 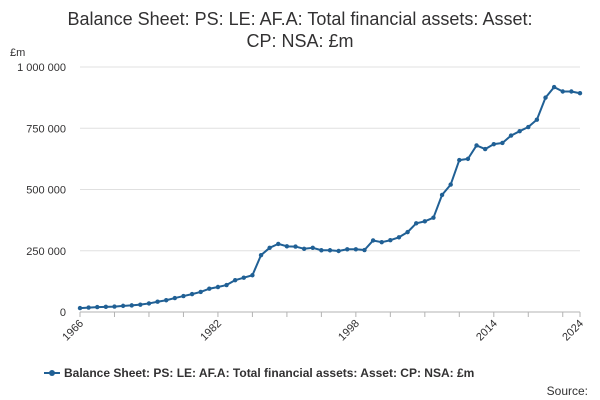 What do you see at coordinates (46, 252) in the screenshot?
I see `y-tick-label: 250 000` at bounding box center [46, 252].